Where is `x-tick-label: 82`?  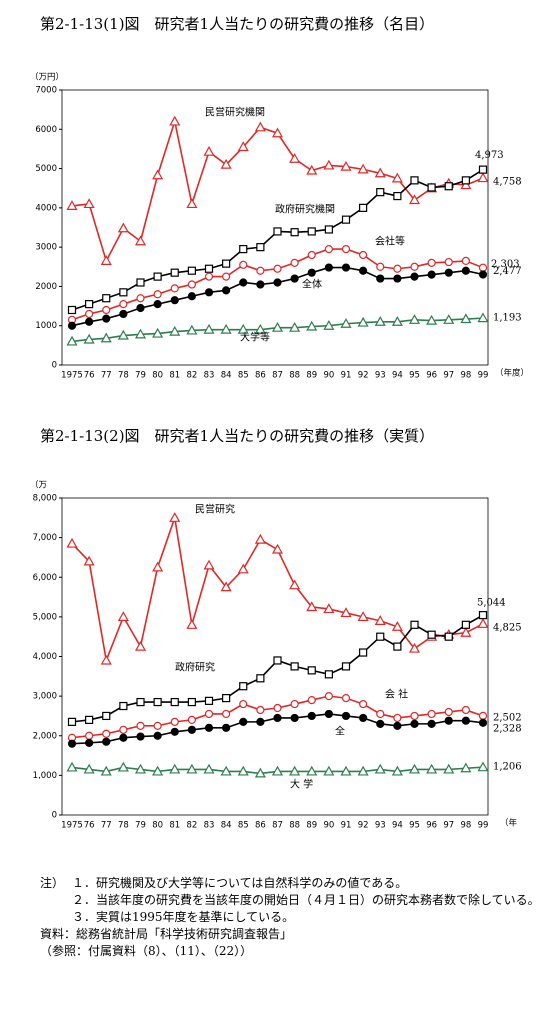
x-tick-label: 82 is located at coordinates (191, 826).